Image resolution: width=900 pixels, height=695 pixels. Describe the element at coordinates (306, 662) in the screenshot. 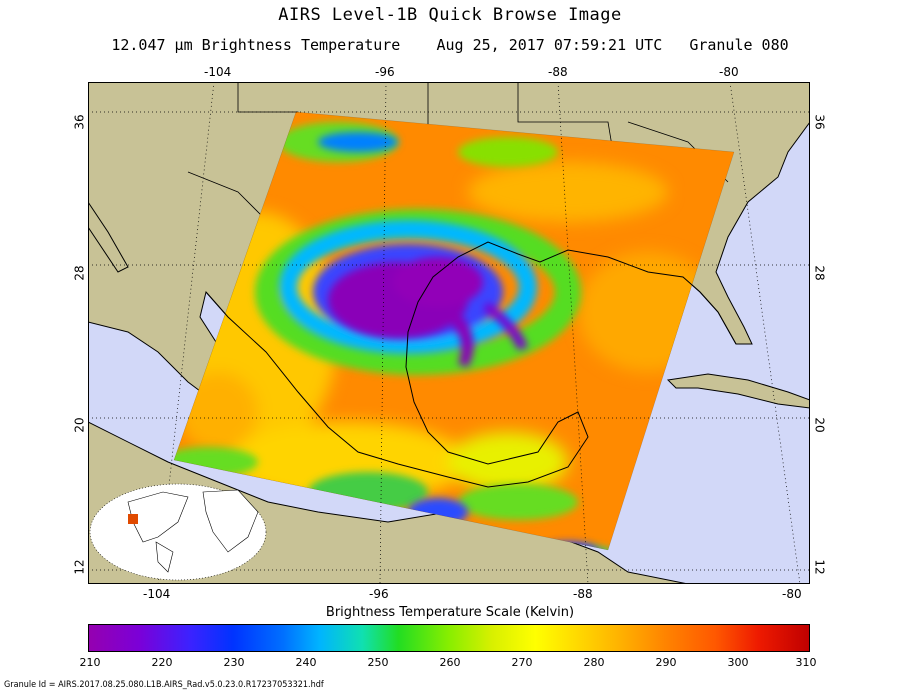

I see `colorbar-tick: 240` at that location.